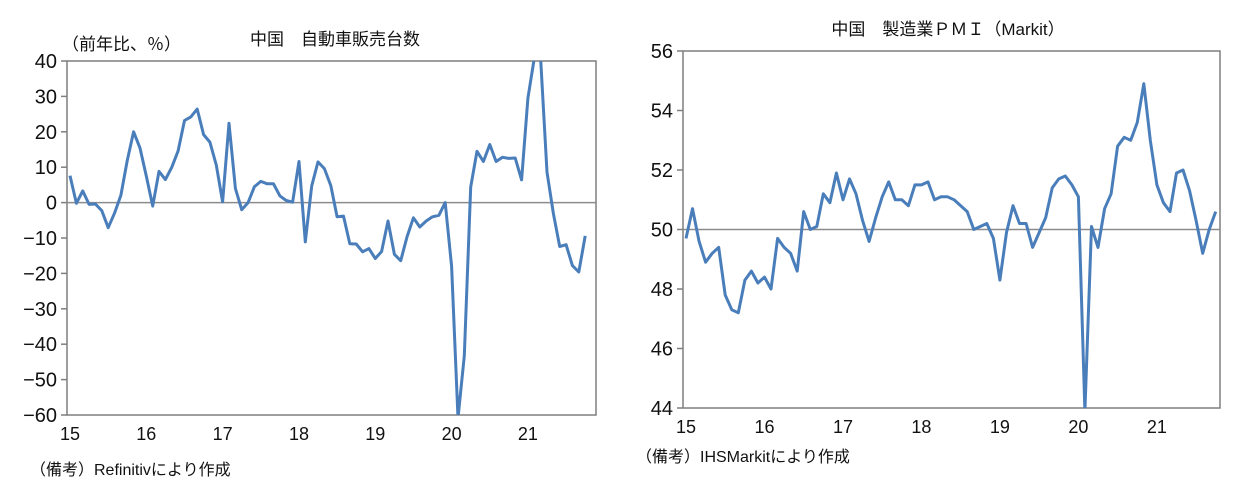 This screenshot has height=491, width=1255. Describe the element at coordinates (764, 427) in the screenshot. I see `right-x-tick-label: 16` at that location.